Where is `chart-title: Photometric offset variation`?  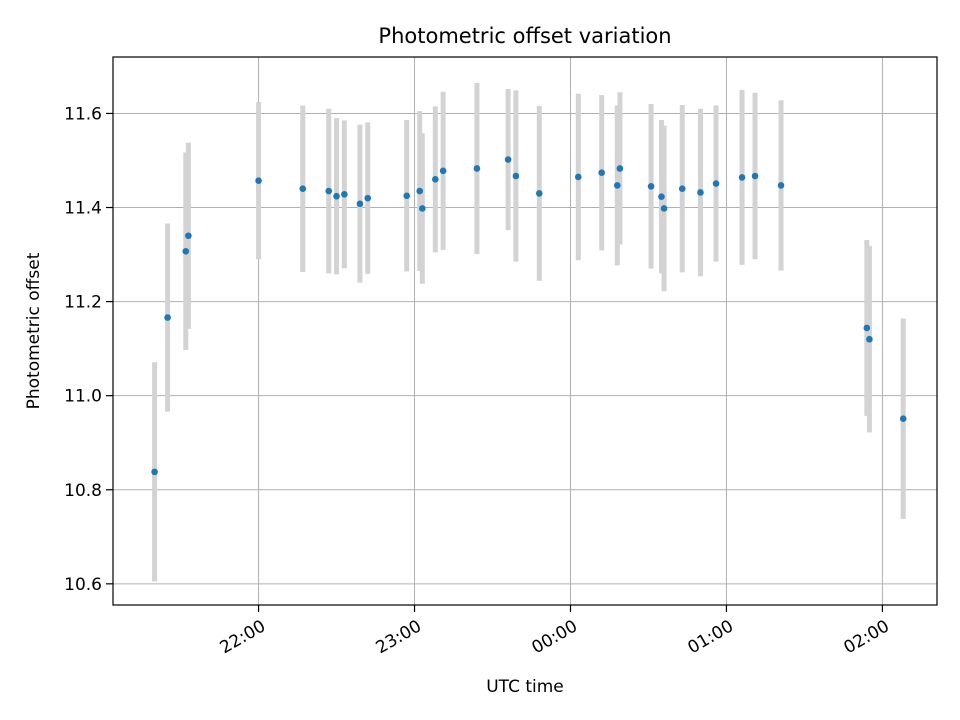
chart-title: Photometric offset variation is located at coordinates (524, 36).